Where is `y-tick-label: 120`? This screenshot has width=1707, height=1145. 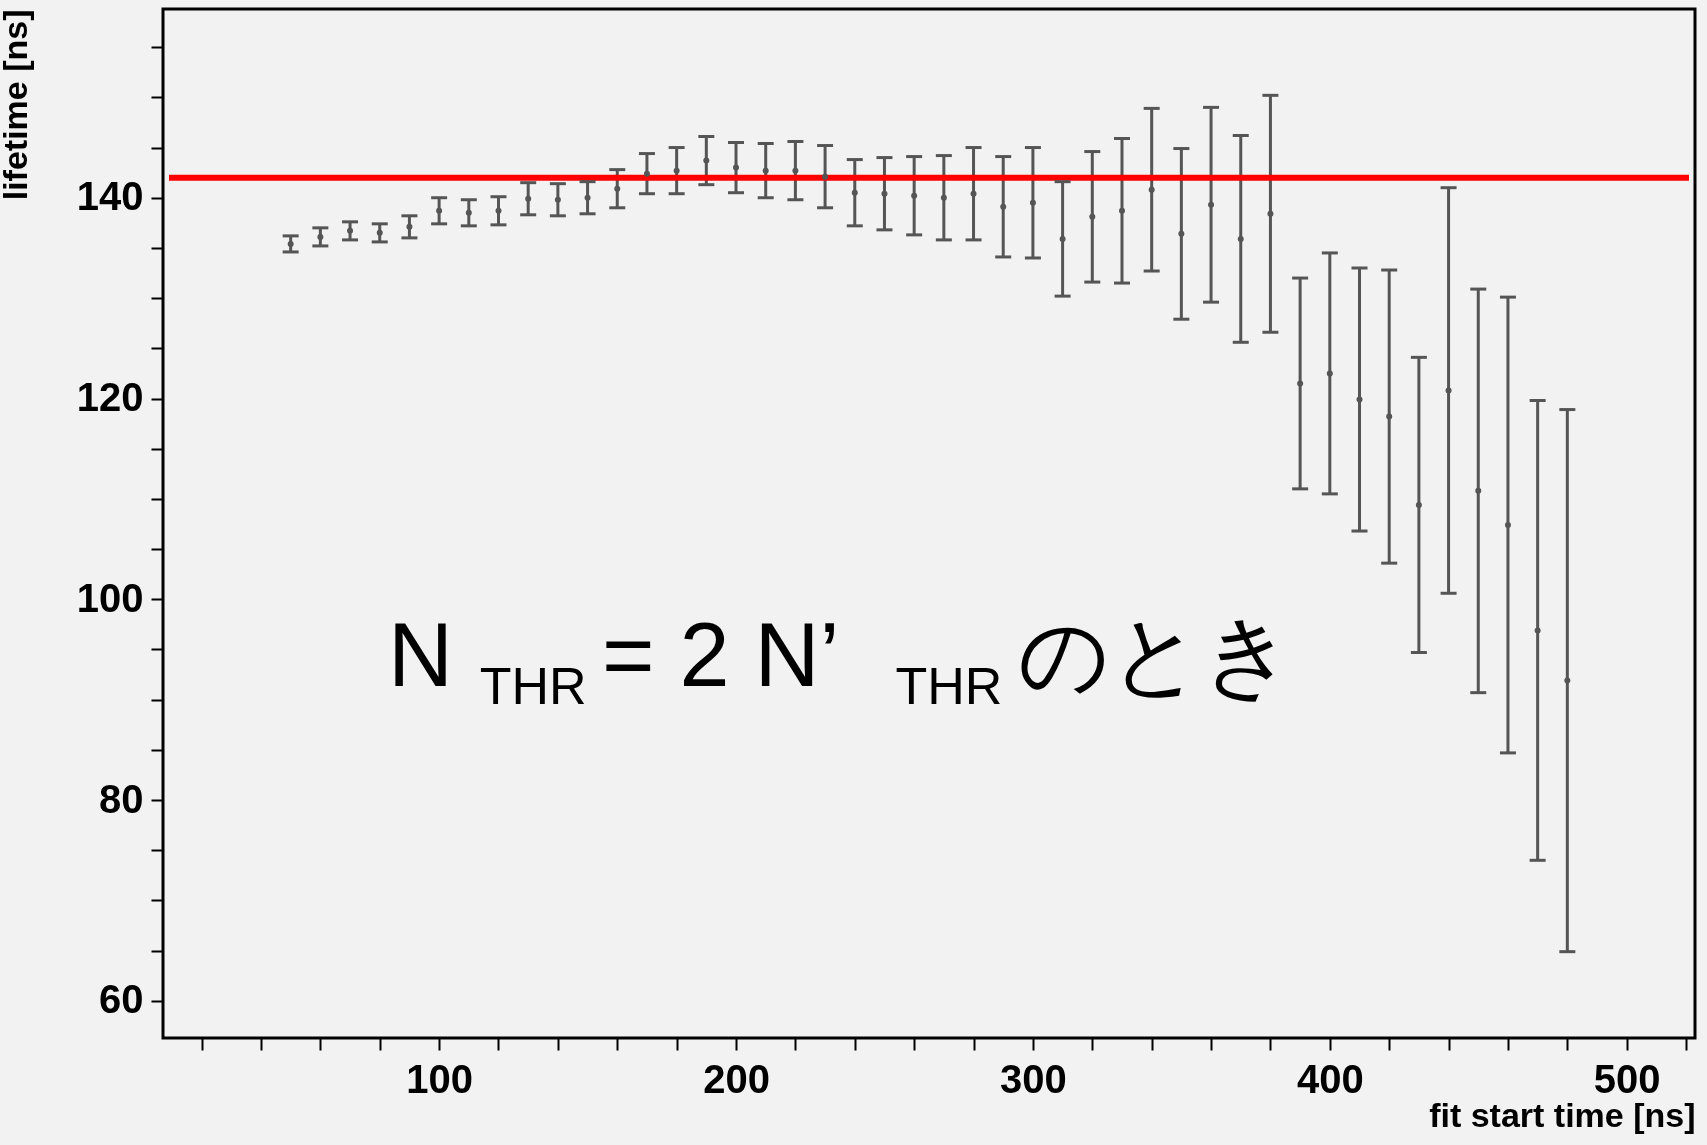 y-tick-label: 120 is located at coordinates (110, 397).